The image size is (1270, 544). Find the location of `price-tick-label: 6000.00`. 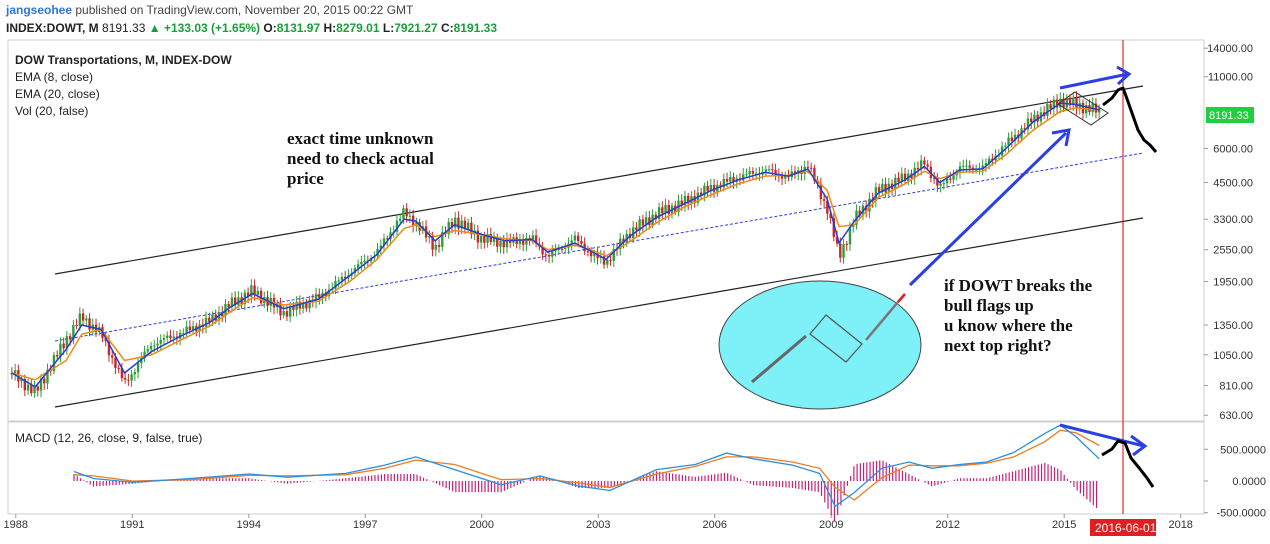

price-tick-label: 6000.00 is located at coordinates (1233, 149).